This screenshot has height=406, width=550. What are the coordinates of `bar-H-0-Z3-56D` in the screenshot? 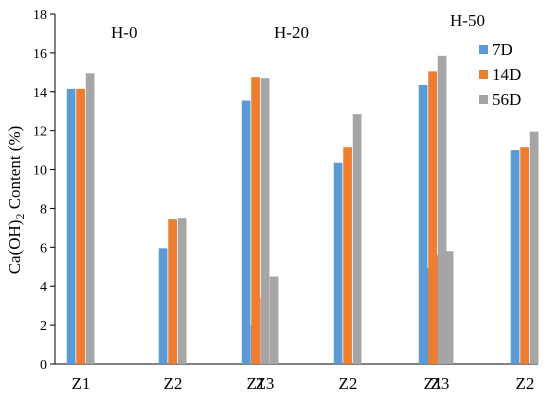 It's located at (274, 320).